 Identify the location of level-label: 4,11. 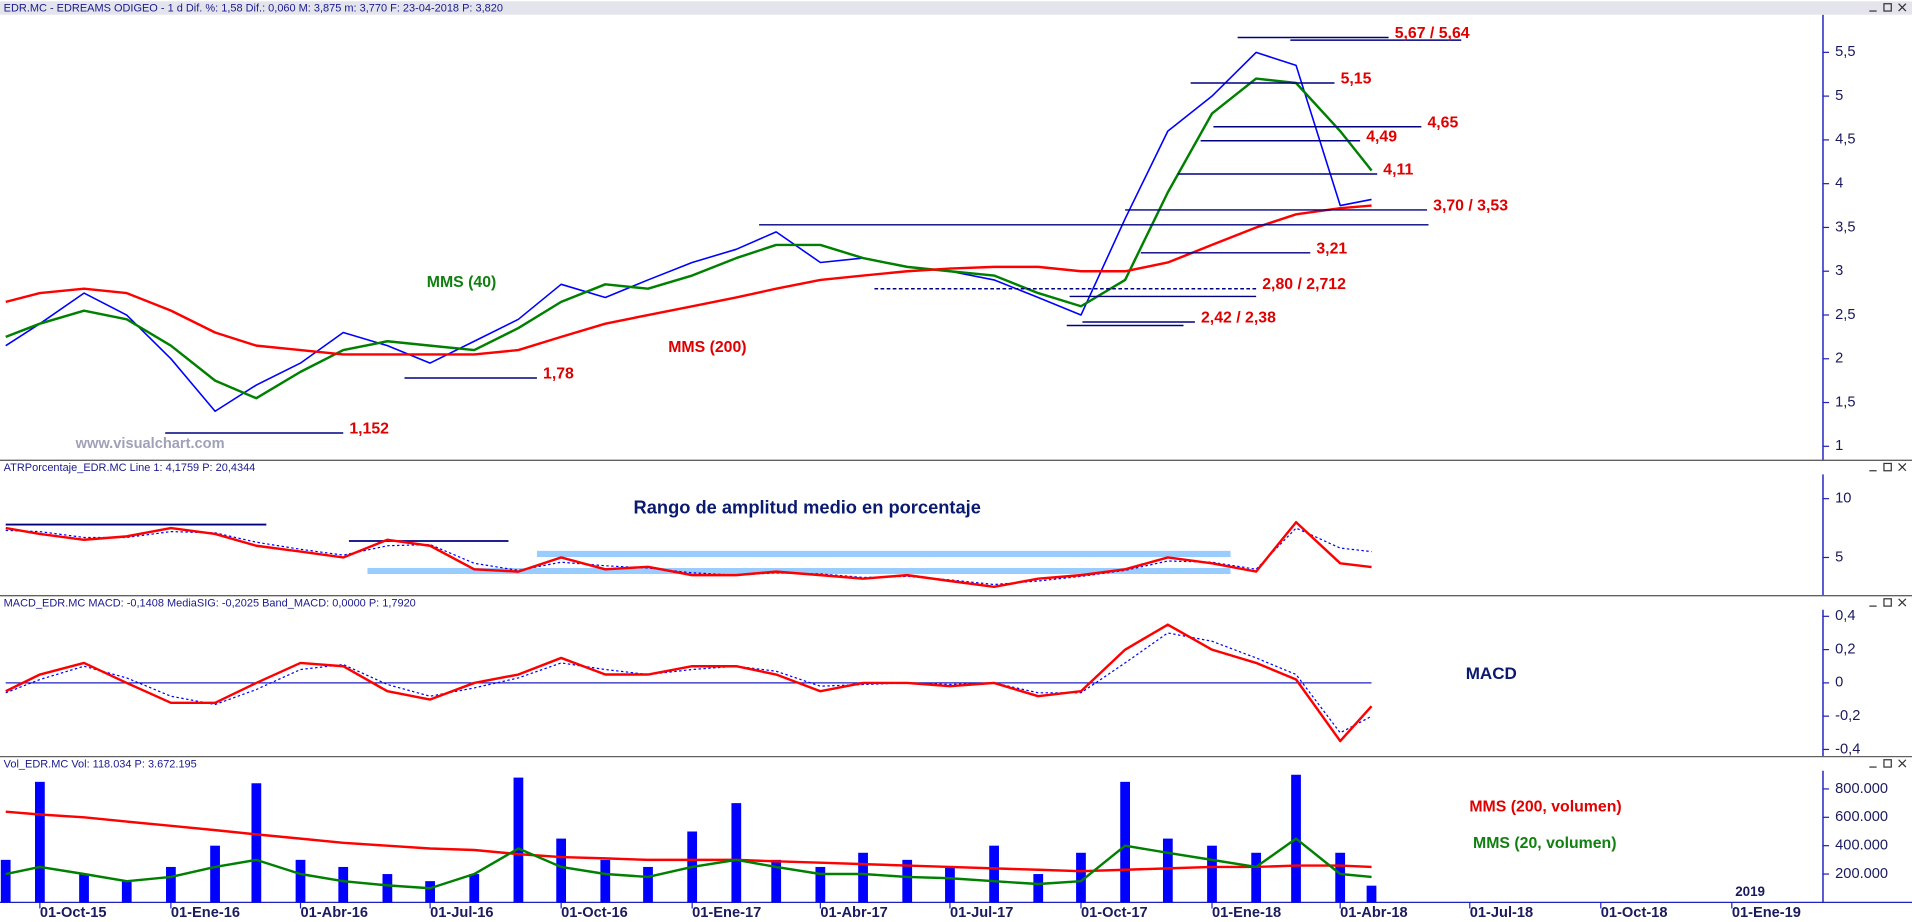
(1398, 170).